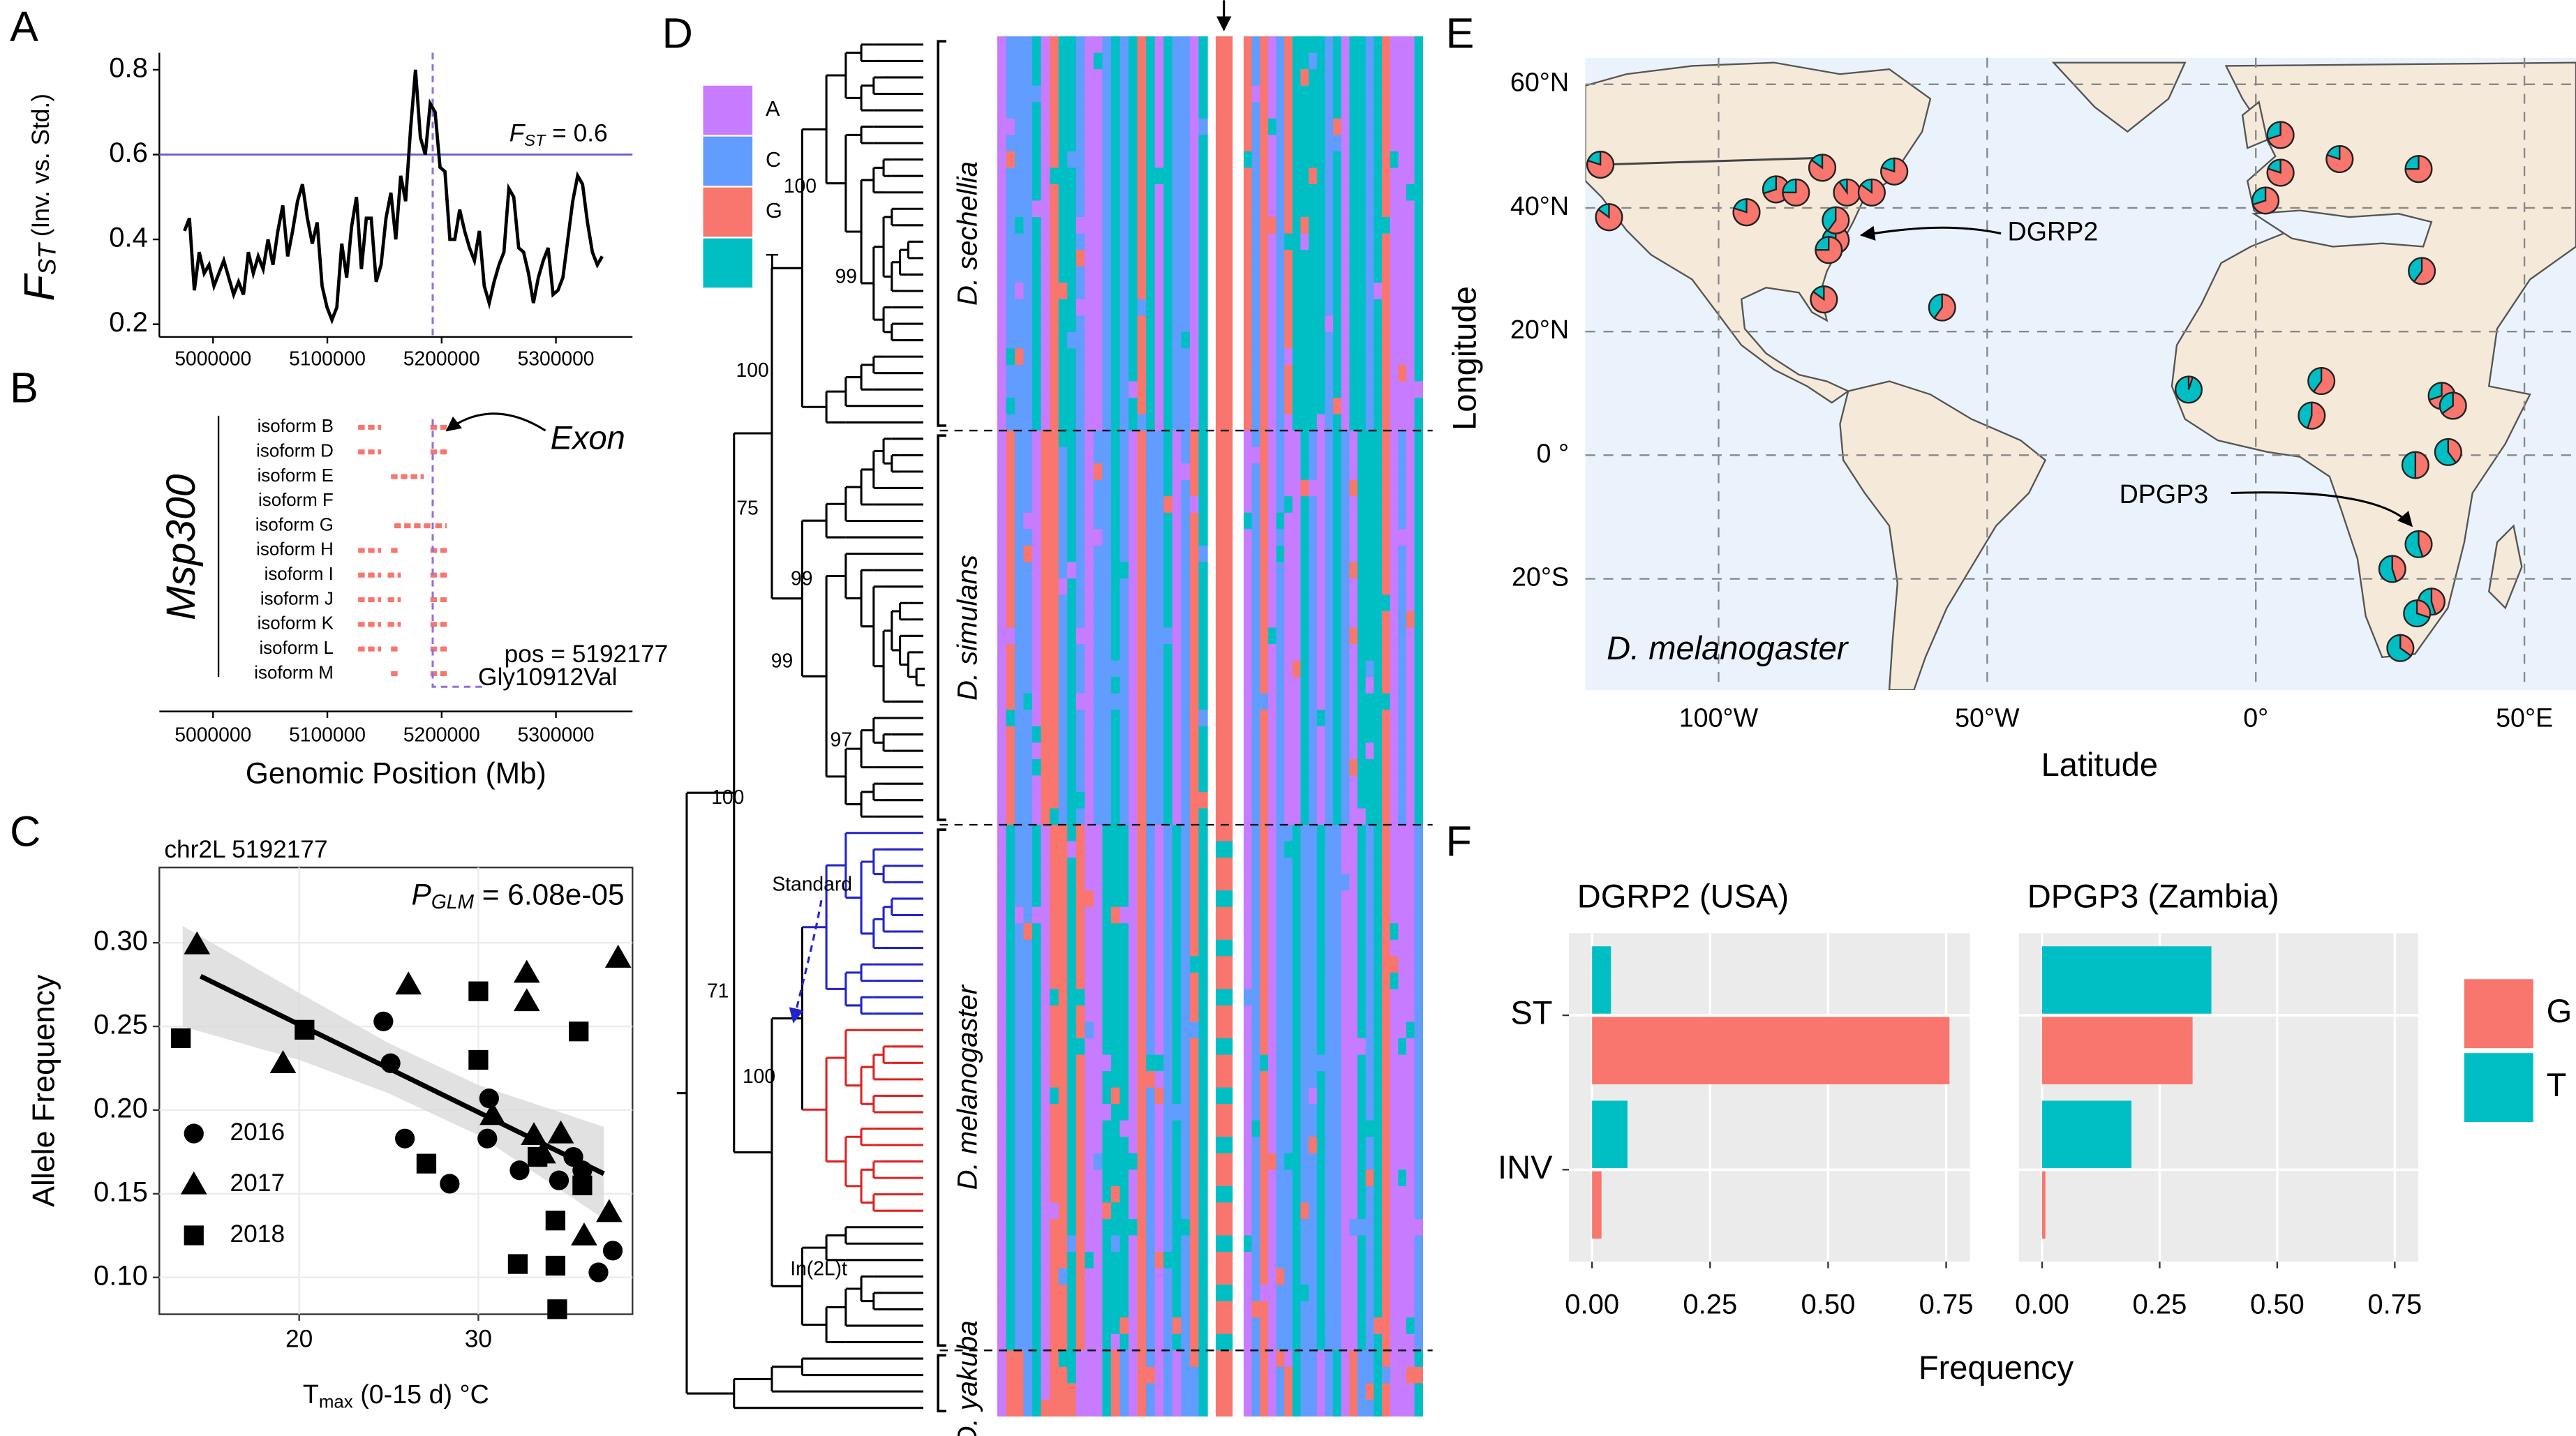 The height and width of the screenshot is (1436, 2576). I want to click on panel-label: A, so click(24, 26).